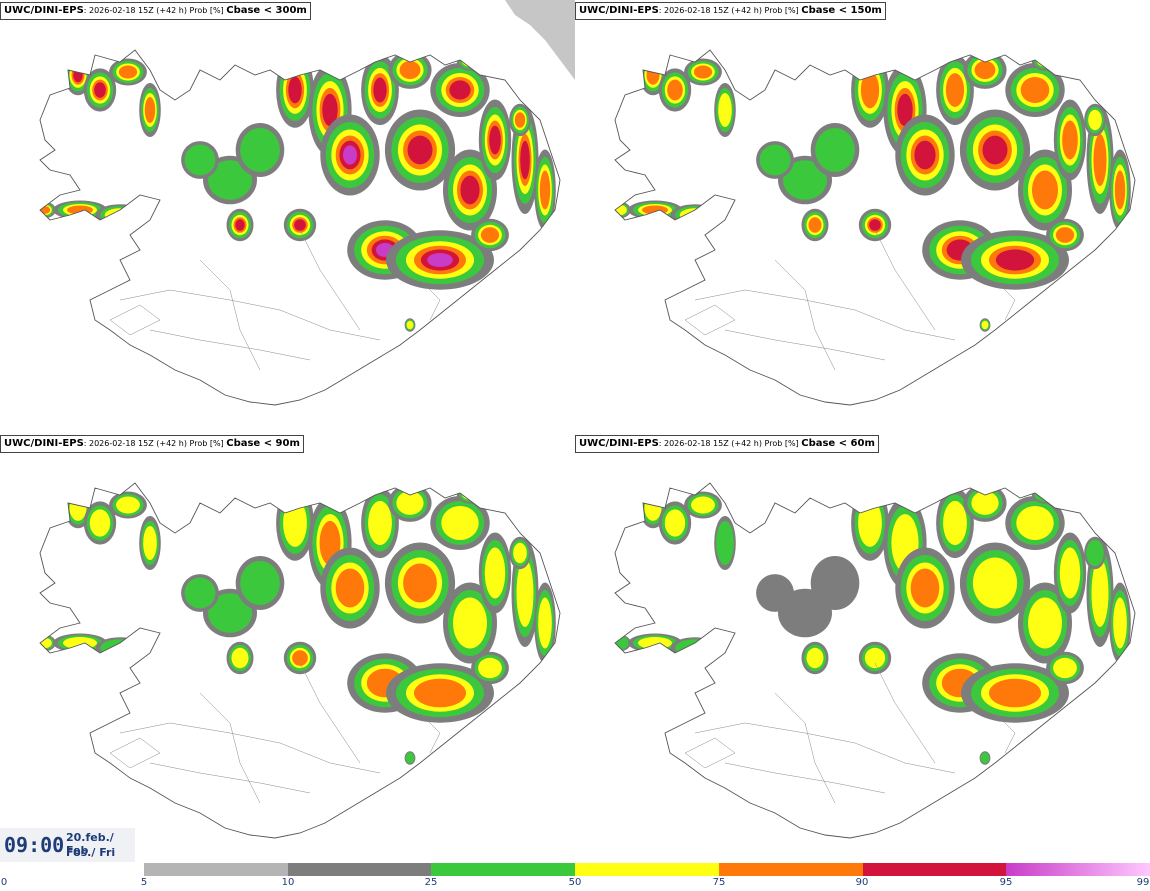 The image size is (1150, 891). I want to click on colorbar-tick-label: 5, so click(144, 882).